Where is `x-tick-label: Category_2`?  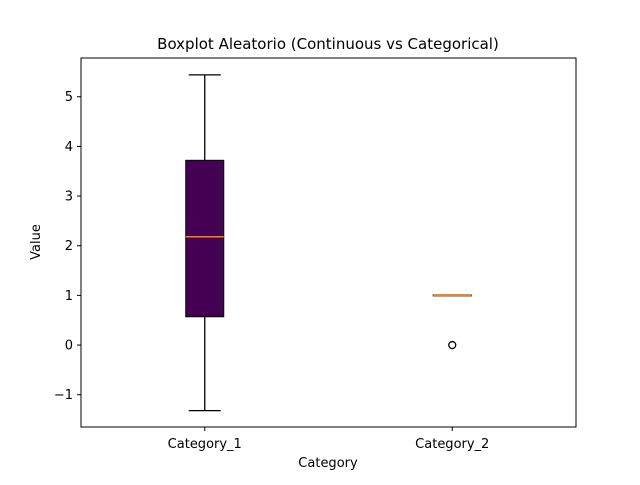 x-tick-label: Category_2 is located at coordinates (452, 444).